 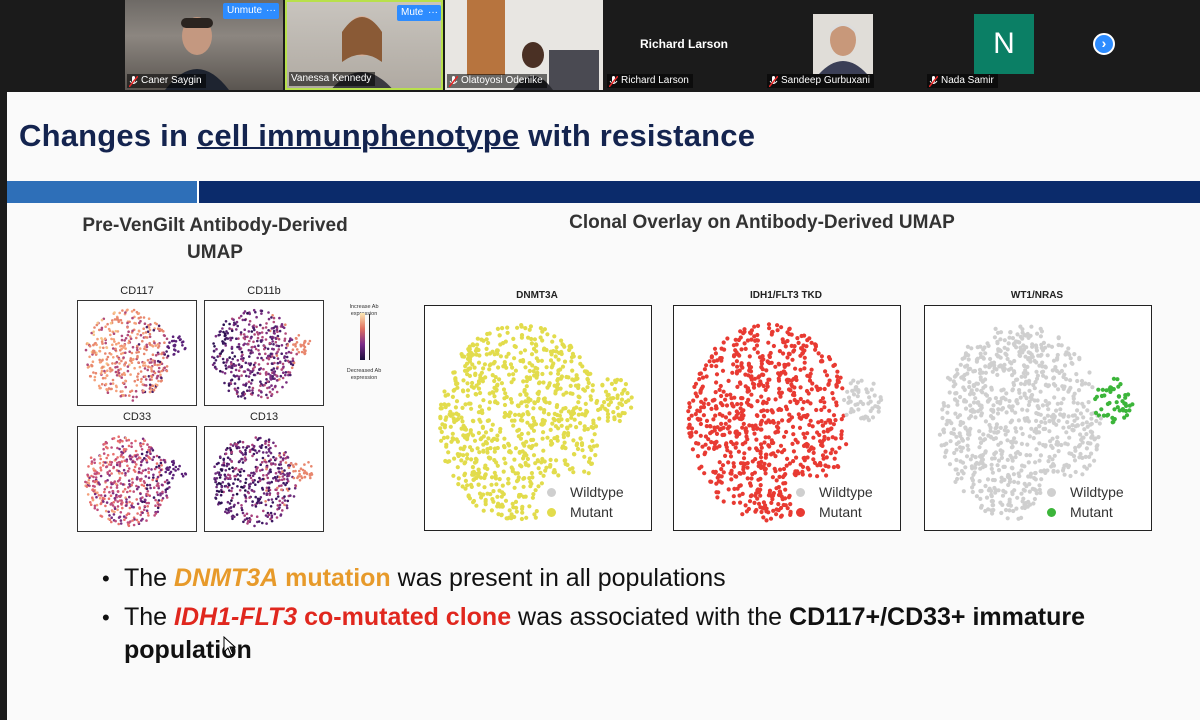 I want to click on left-panel-heading: Pre-VenGilt Antibody-Derived UMAP, so click(x=215, y=239).